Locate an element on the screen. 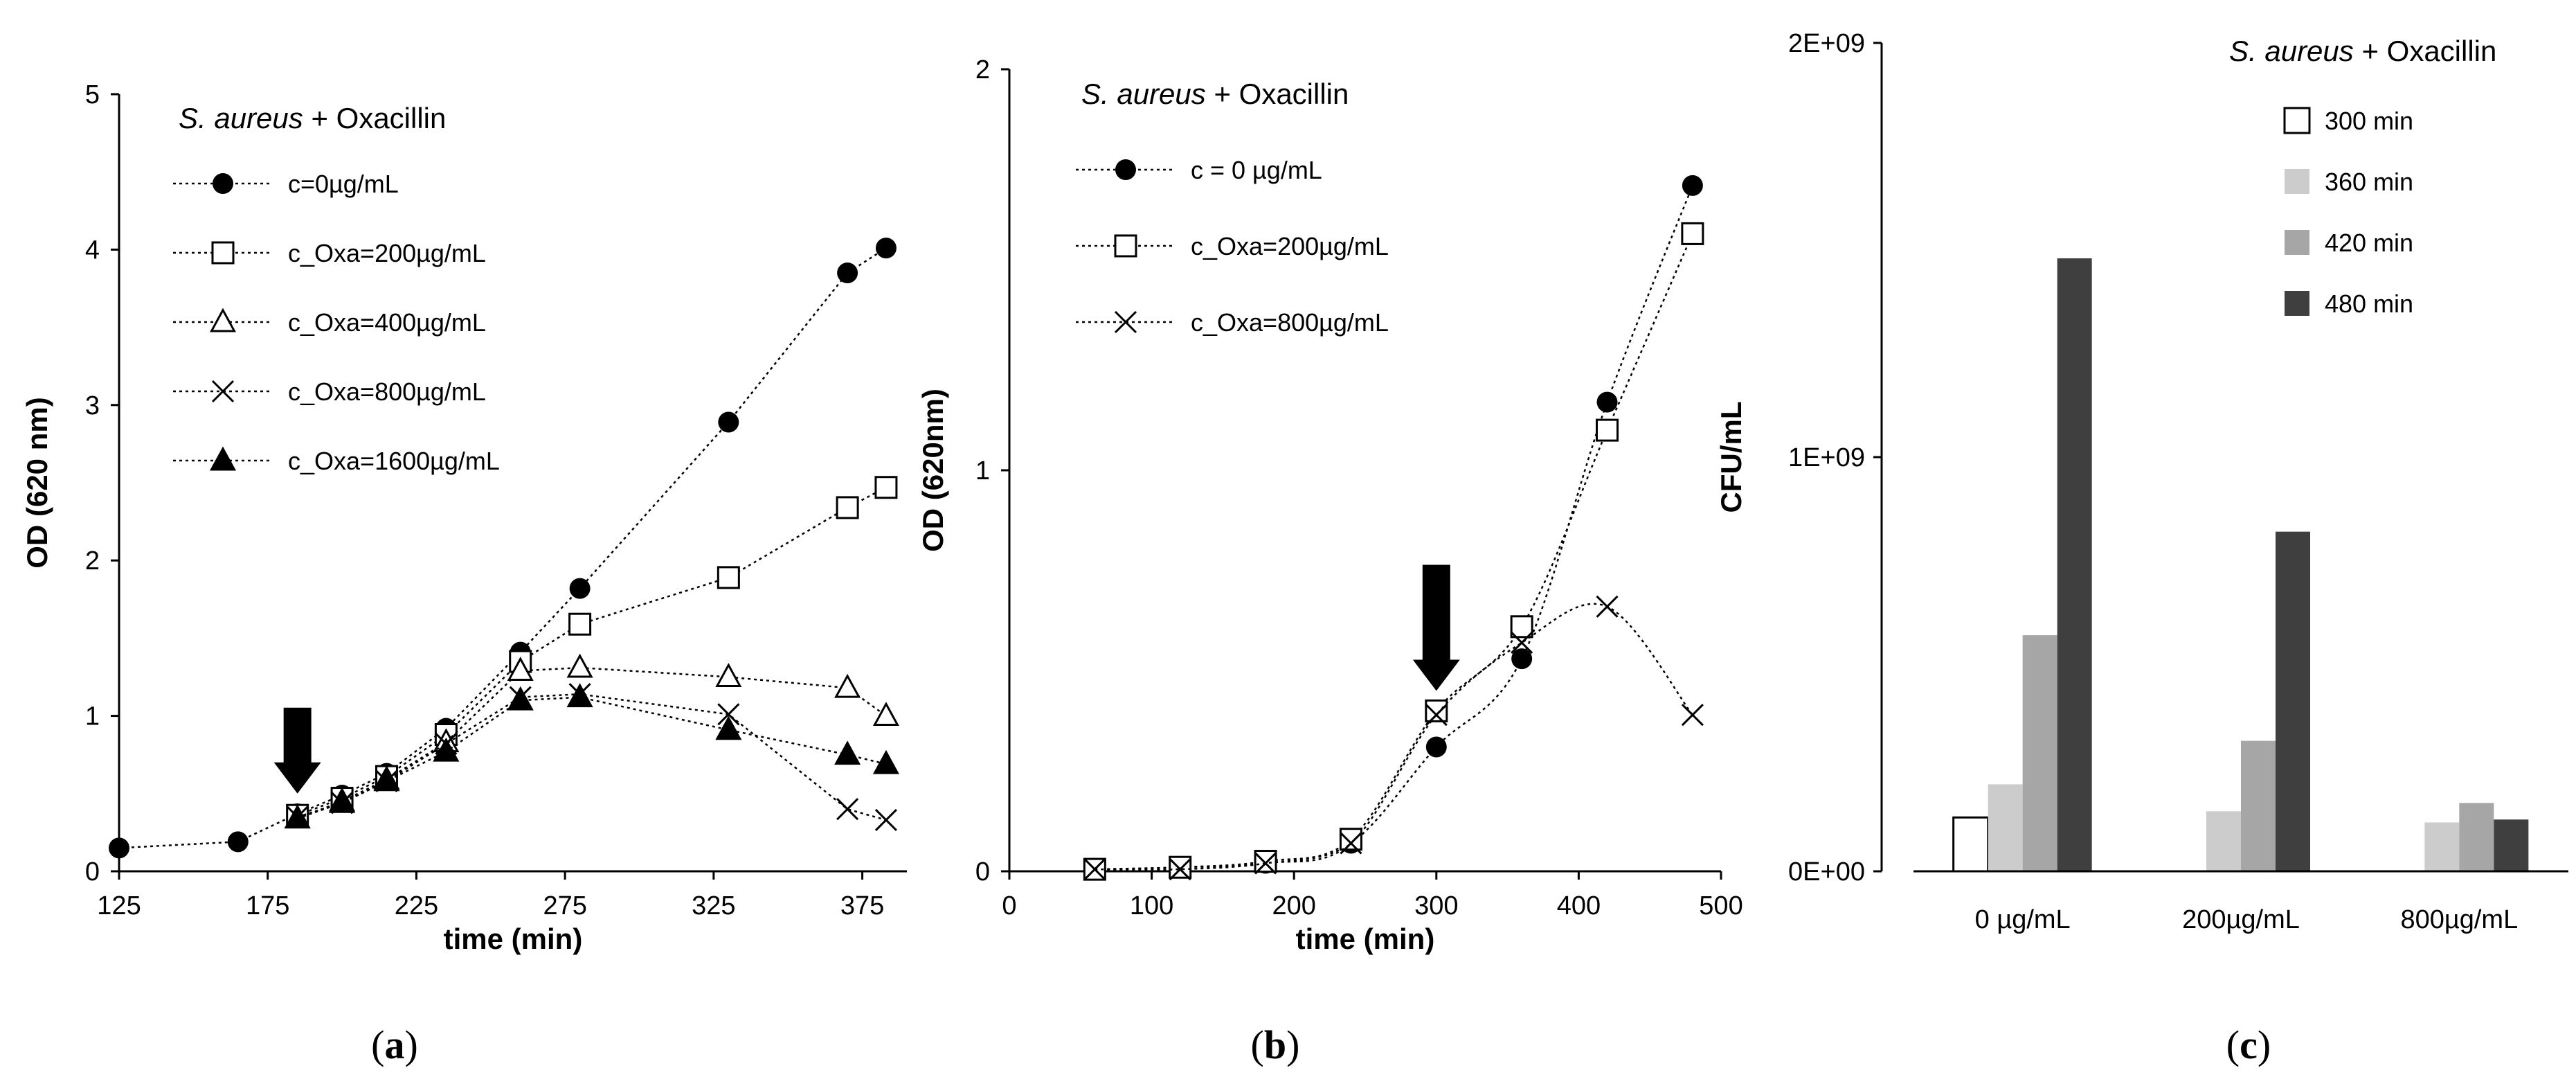 This screenshot has width=2576, height=1077. legend-label: 360 min is located at coordinates (2369, 182).